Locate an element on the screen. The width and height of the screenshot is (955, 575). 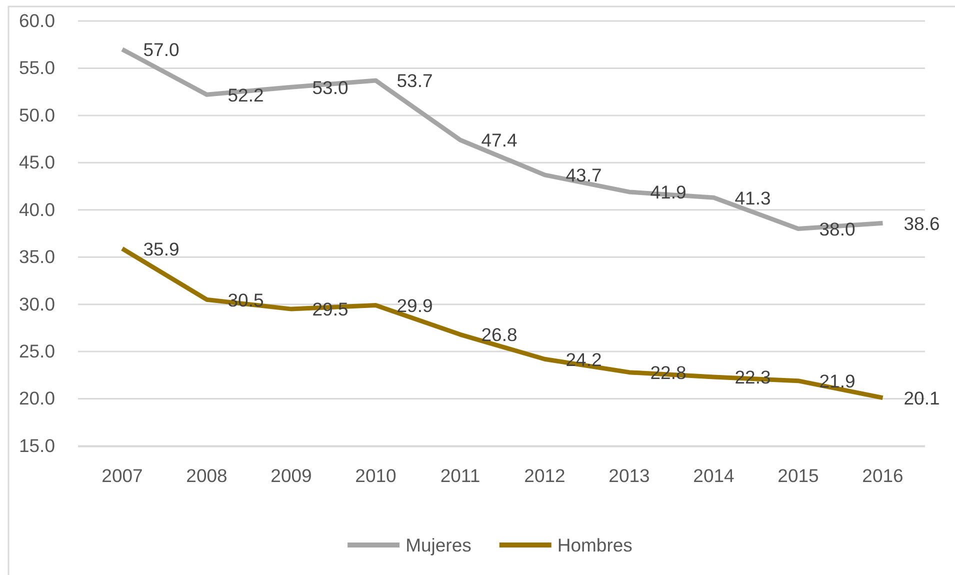
data-label: 38.6 is located at coordinates (922, 223).